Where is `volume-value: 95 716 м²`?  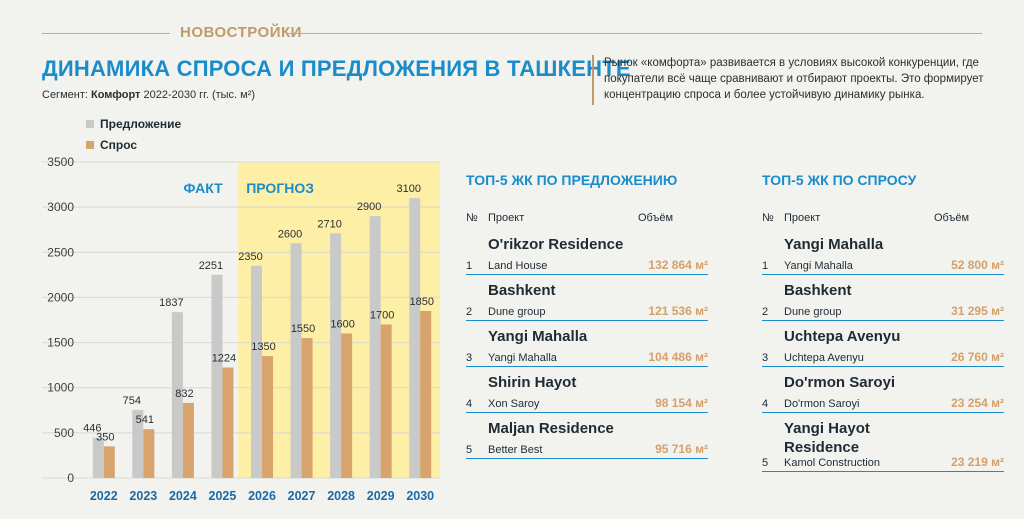
volume-value: 95 716 м² is located at coordinates (681, 449).